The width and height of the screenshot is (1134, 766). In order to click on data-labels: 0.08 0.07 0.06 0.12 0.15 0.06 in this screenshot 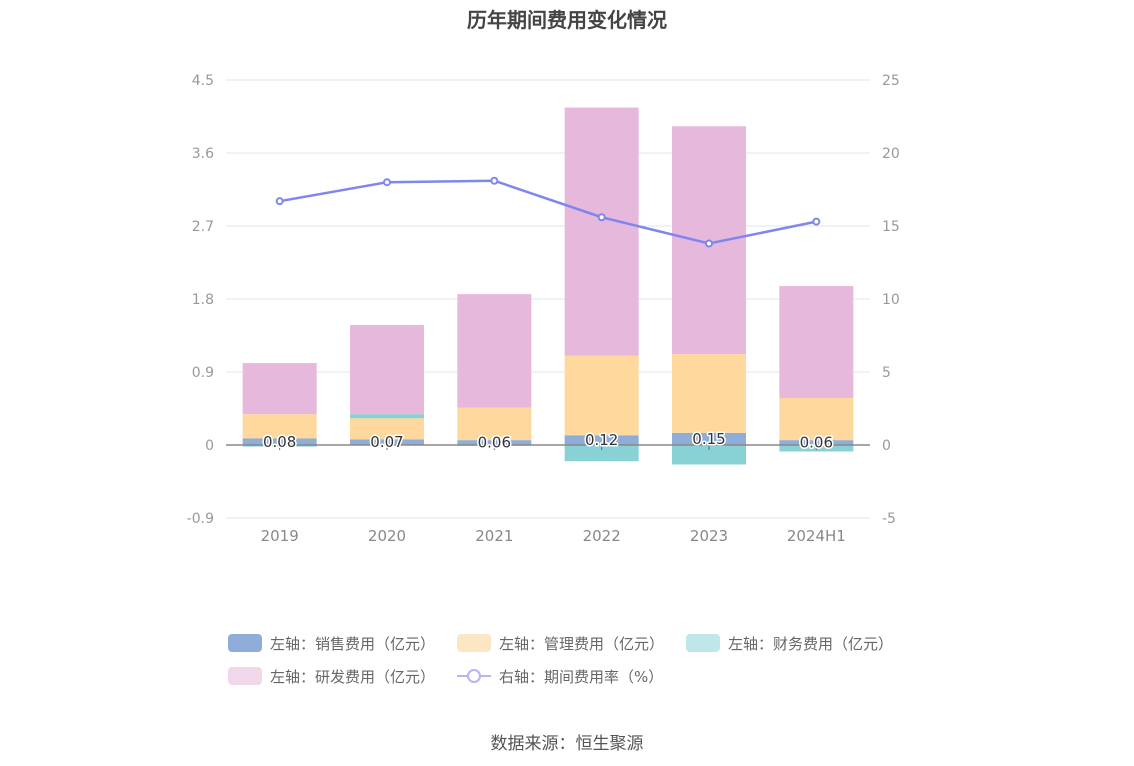, I will do `click(547, 440)`.